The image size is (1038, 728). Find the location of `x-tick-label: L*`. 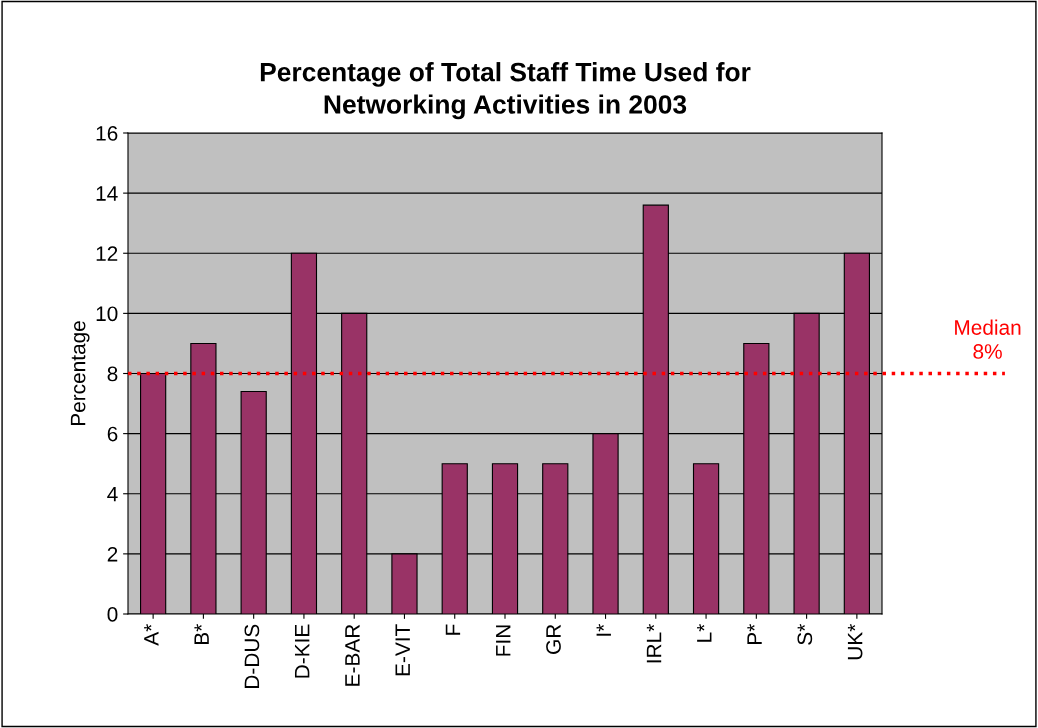

x-tick-label: L* is located at coordinates (704, 633).